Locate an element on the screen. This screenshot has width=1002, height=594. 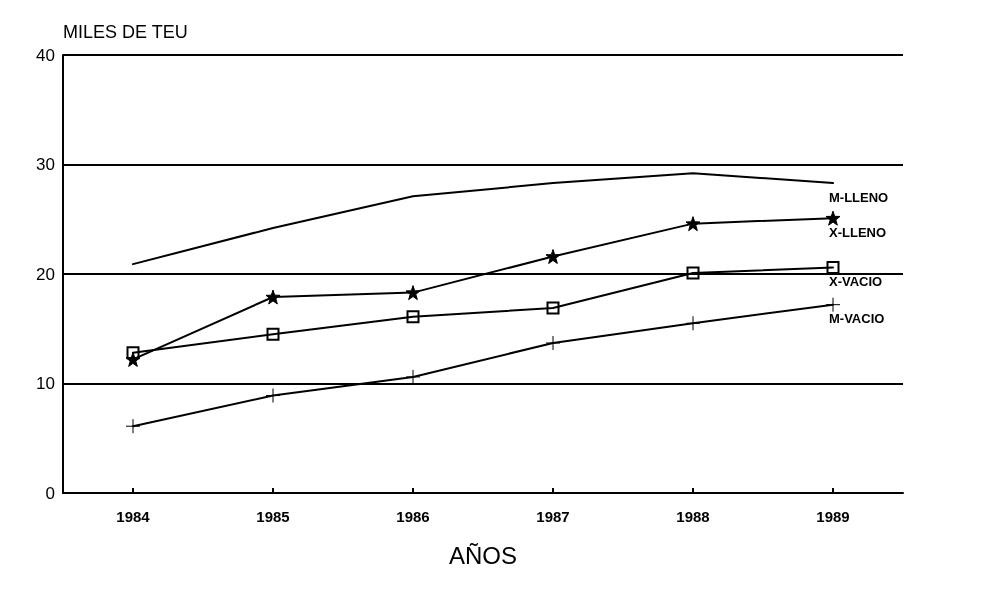
x-axis-title: AÑOS is located at coordinates (483, 555).